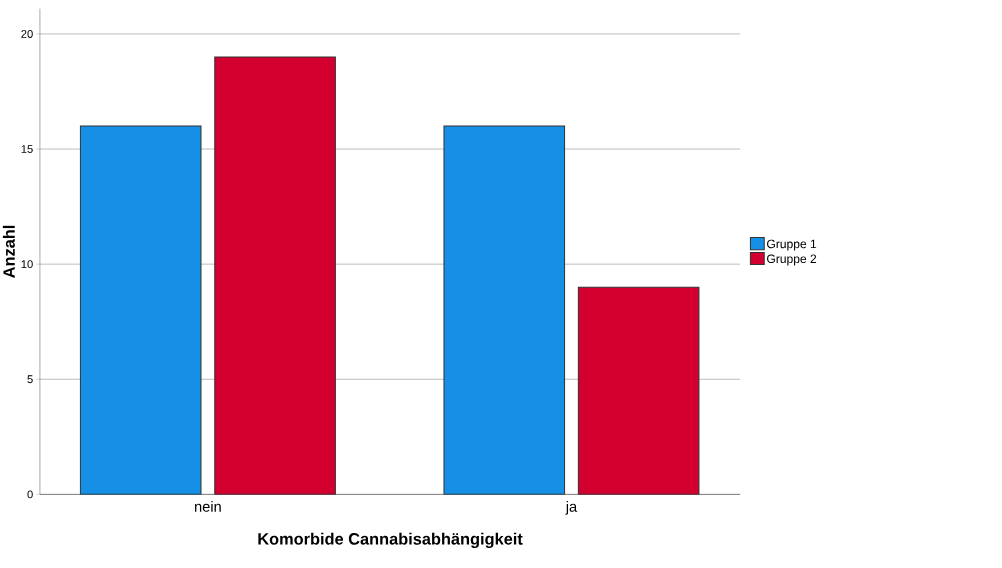 This screenshot has height=568, width=1002. What do you see at coordinates (571, 508) in the screenshot?
I see `x-tick-label: ja` at bounding box center [571, 508].